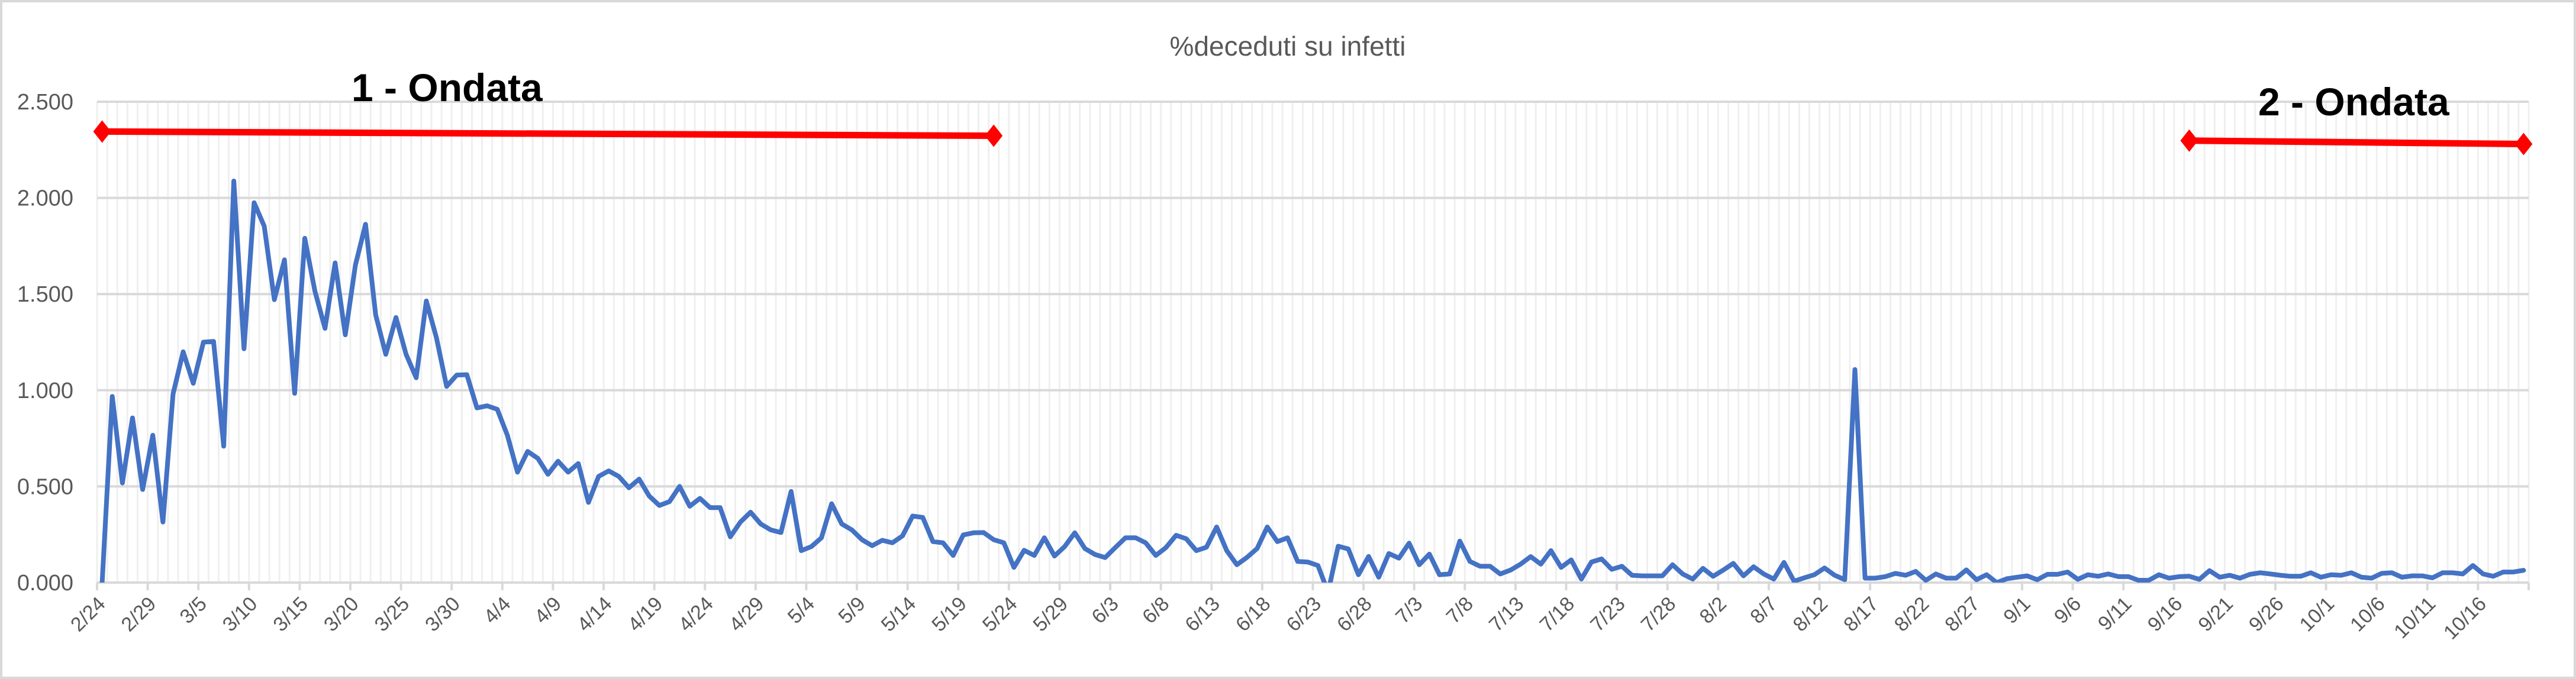 The height and width of the screenshot is (679, 2576). I want to click on annotation-layer: 1 - Ondata 2 - Ondata, so click(1313, 111).